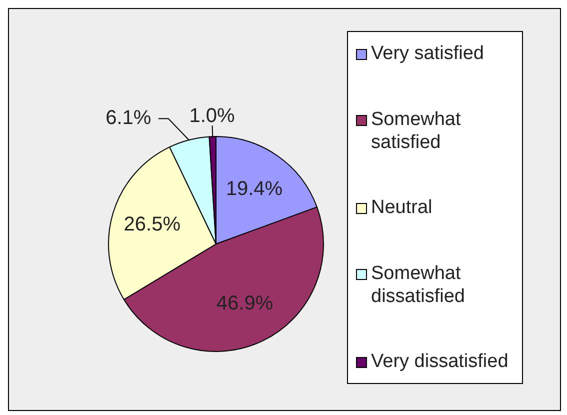  What do you see at coordinates (427, 53) in the screenshot?
I see `legend-label: Very satisfied` at bounding box center [427, 53].